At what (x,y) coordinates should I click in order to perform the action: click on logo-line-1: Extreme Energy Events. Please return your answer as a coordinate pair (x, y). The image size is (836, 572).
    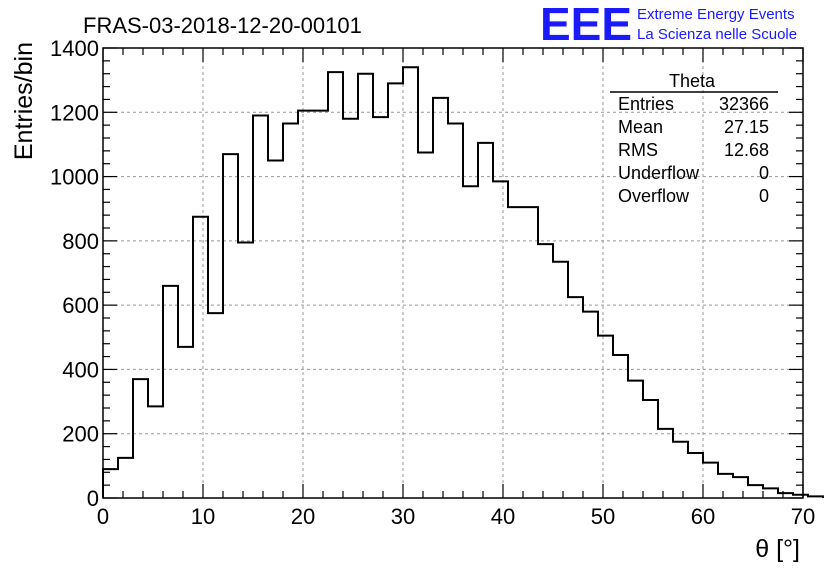
    Looking at the image, I should click on (716, 14).